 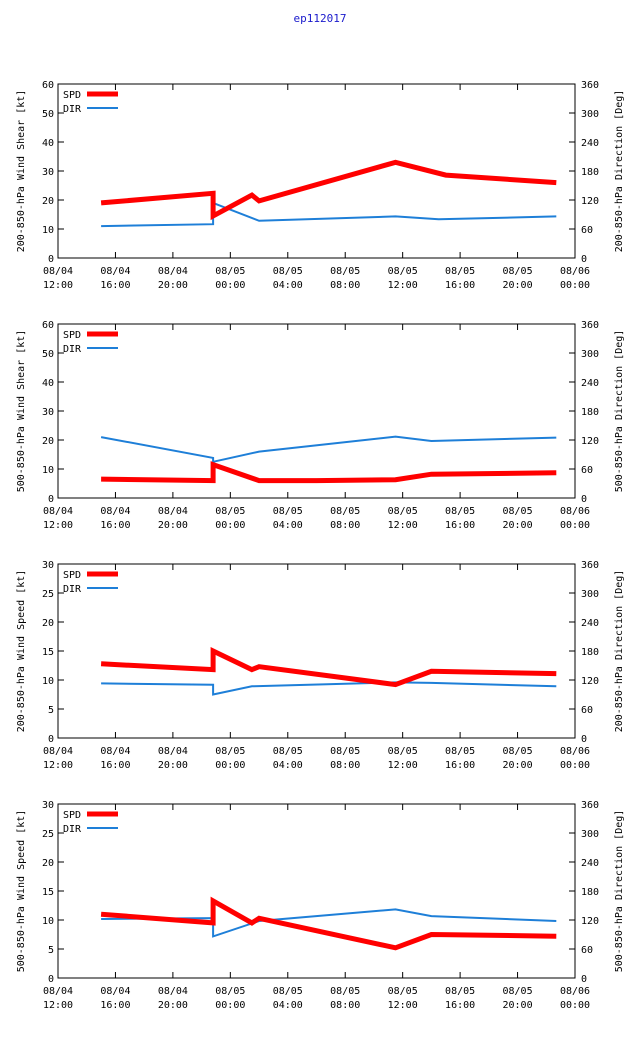 What do you see at coordinates (21, 651) in the screenshot?
I see `y-axis-label: 200-850-hPa Wind Speed [kt]` at bounding box center [21, 651].